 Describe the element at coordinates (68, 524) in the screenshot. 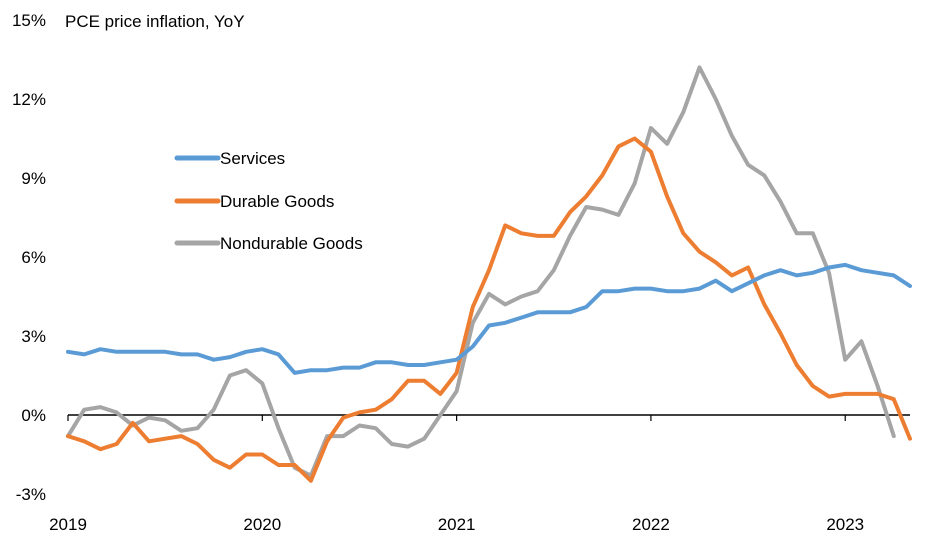

I see `x-tick-label: 2019` at that location.